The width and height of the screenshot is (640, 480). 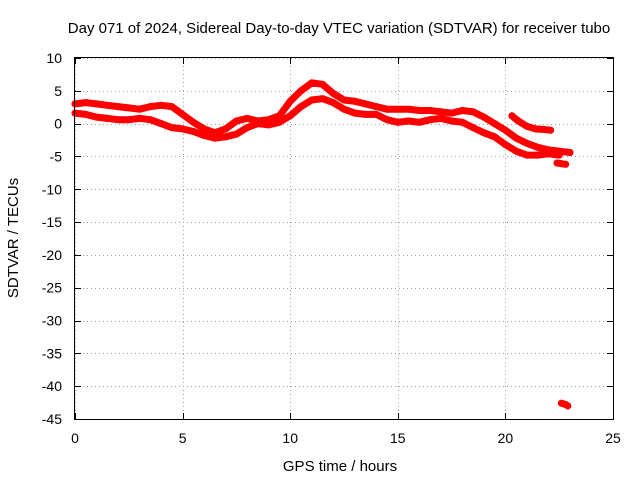 What do you see at coordinates (506, 438) in the screenshot?
I see `x-tick-label: 20` at bounding box center [506, 438].